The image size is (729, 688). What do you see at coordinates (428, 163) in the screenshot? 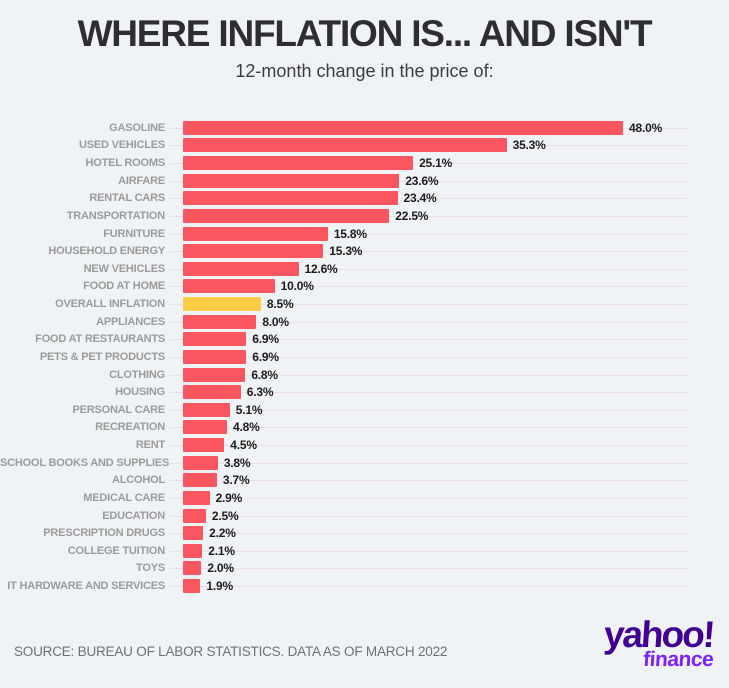
I see `bar-track: 25.1%` at bounding box center [428, 163].